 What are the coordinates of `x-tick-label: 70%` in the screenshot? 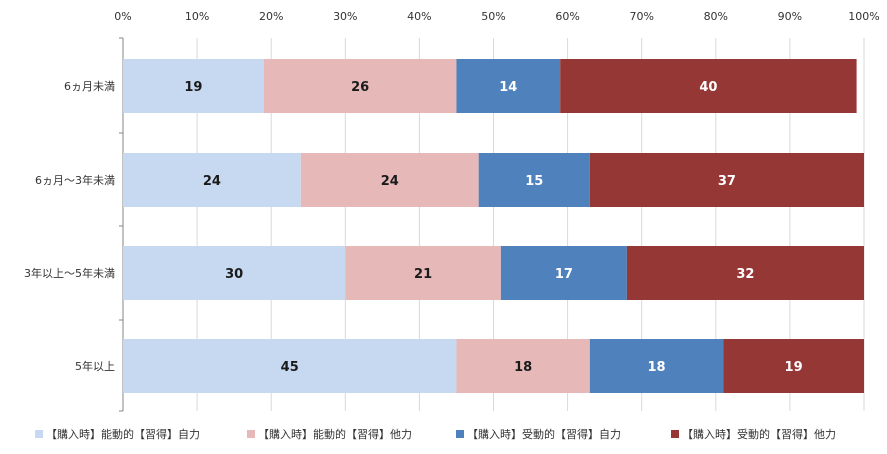 It's located at (641, 16).